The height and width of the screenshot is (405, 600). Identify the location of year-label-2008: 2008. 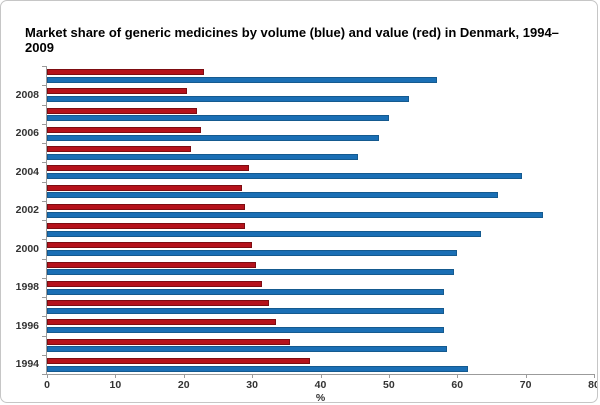
(27, 94).